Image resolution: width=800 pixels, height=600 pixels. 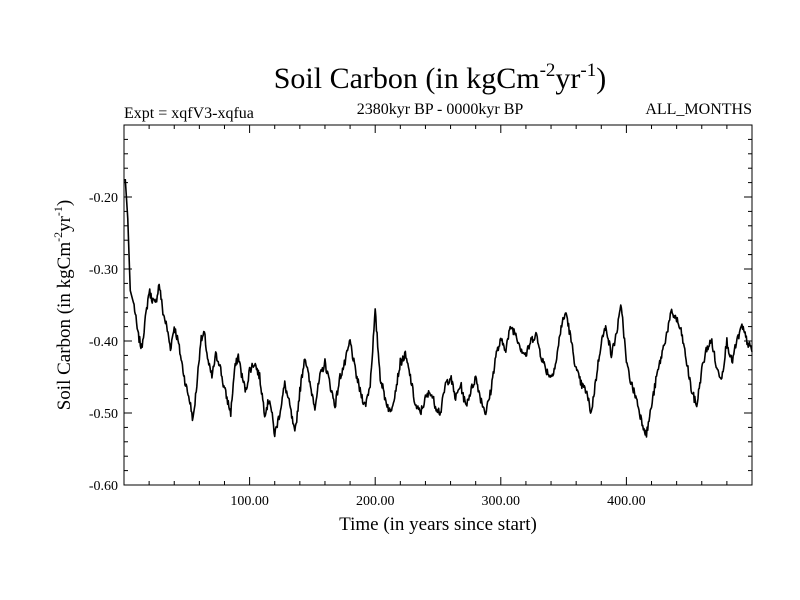 I want to click on y-tick-label: -0.50, so click(x=103, y=414).